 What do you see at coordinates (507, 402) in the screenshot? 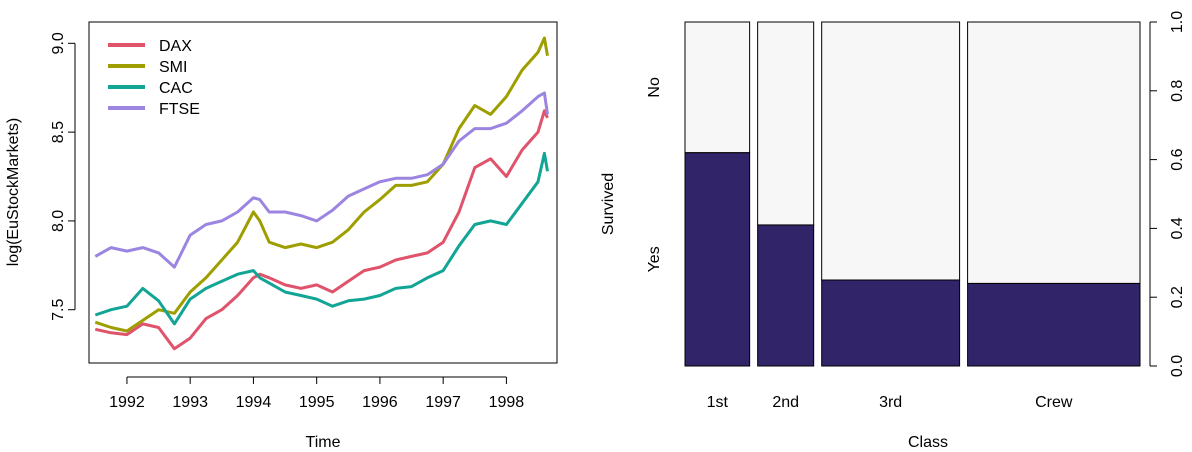
I see `x-tick-label: 1998` at bounding box center [507, 402].